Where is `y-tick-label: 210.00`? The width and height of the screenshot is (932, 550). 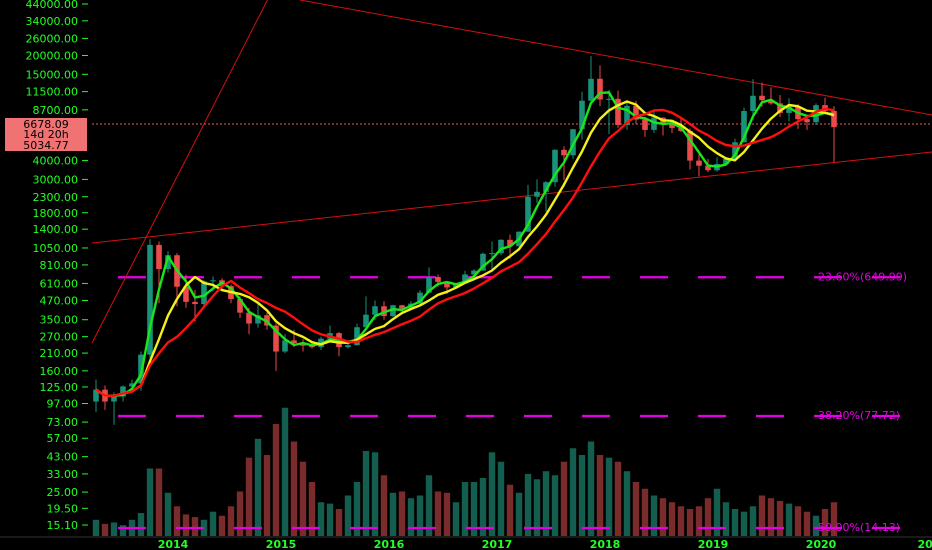
y-tick-label: 210.00 is located at coordinates (59, 353).